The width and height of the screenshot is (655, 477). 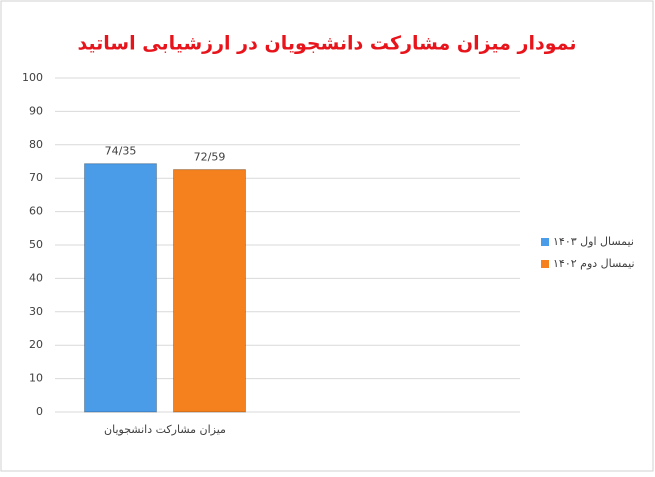 I want to click on y-tick-label: 80, so click(x=36, y=144).